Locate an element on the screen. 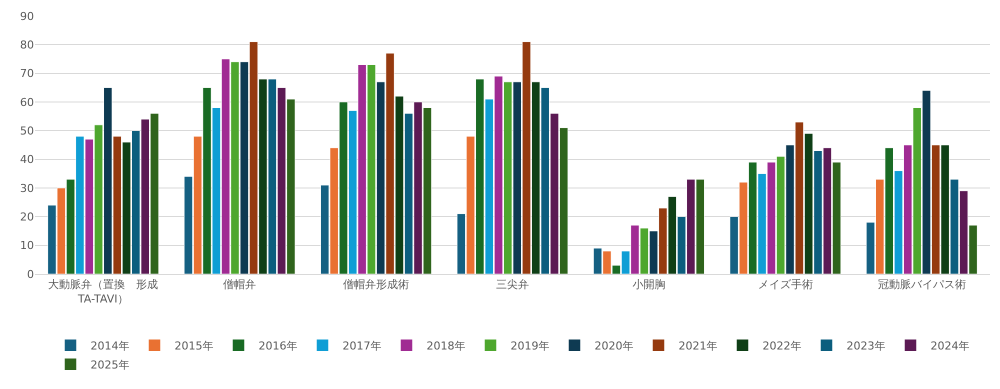 The width and height of the screenshot is (1000, 389). y-tick-label: 10 is located at coordinates (27, 245).